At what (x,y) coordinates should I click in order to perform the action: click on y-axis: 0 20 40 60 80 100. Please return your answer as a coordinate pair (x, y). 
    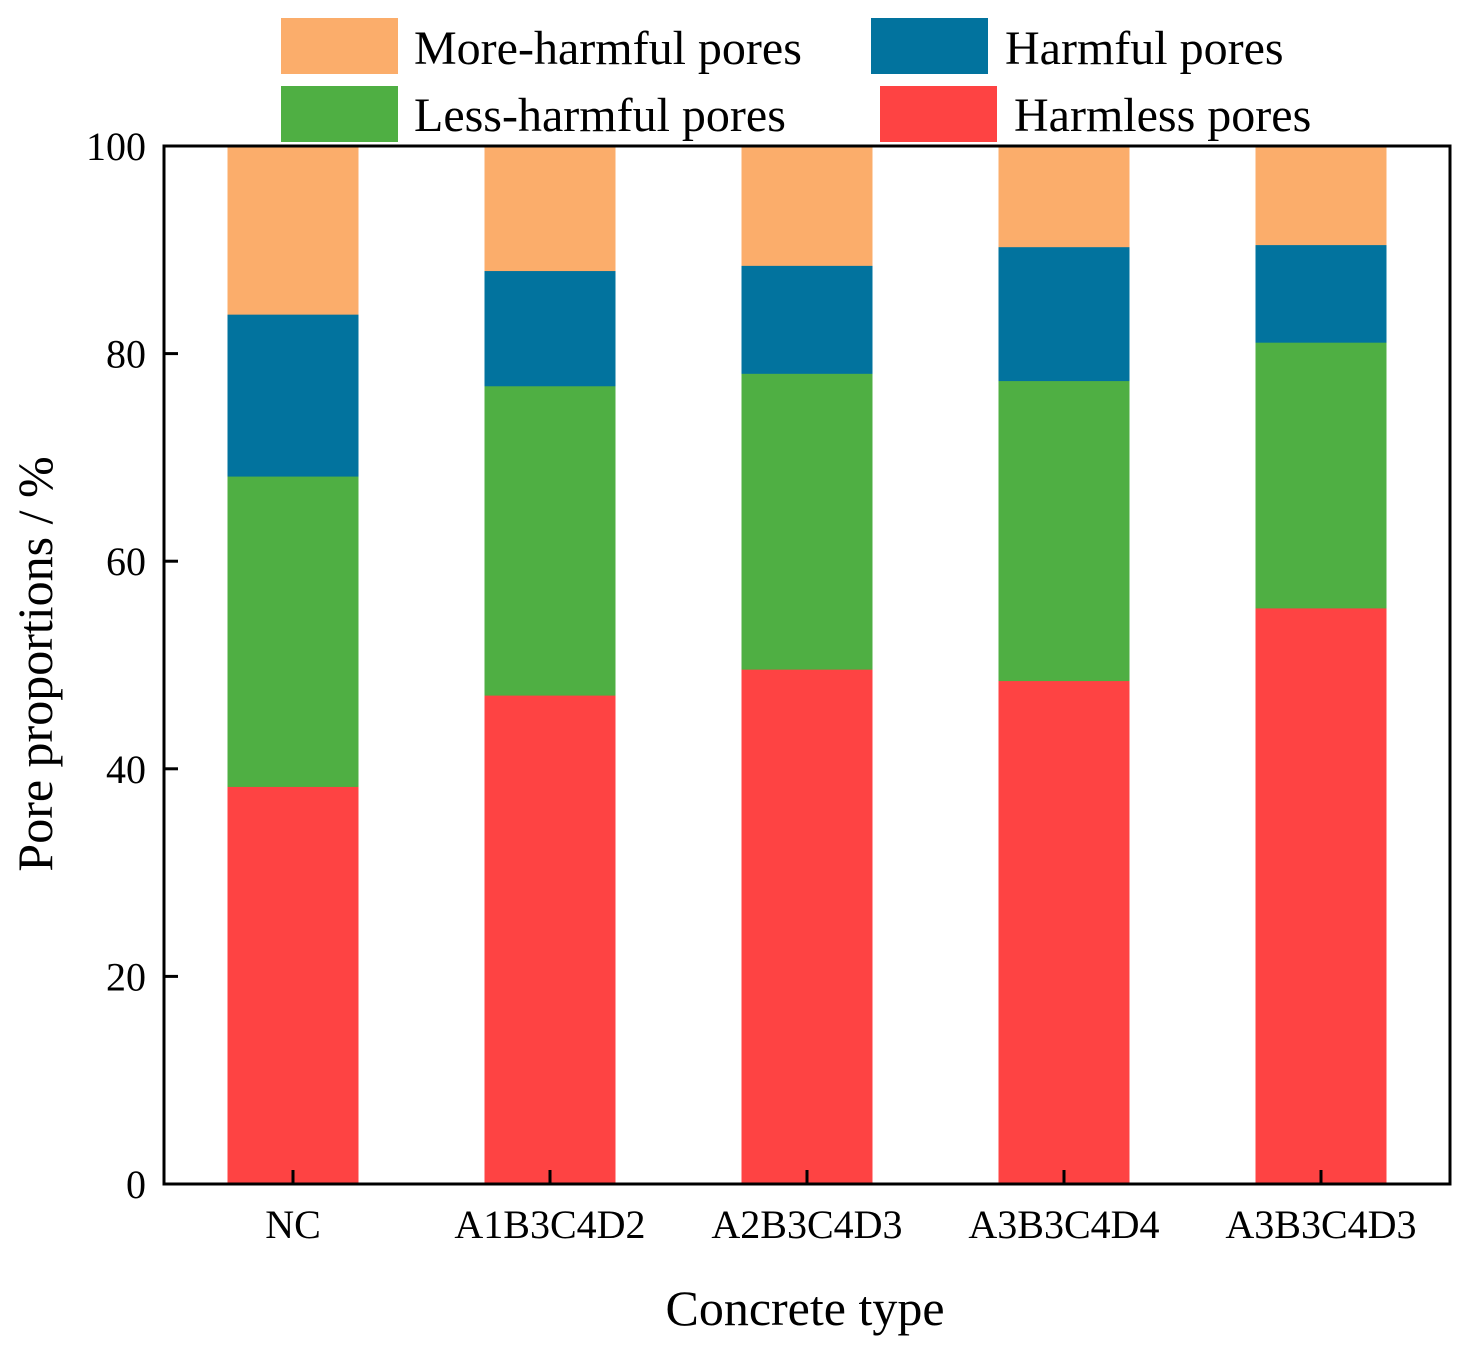
    Looking at the image, I should click on (132, 665).